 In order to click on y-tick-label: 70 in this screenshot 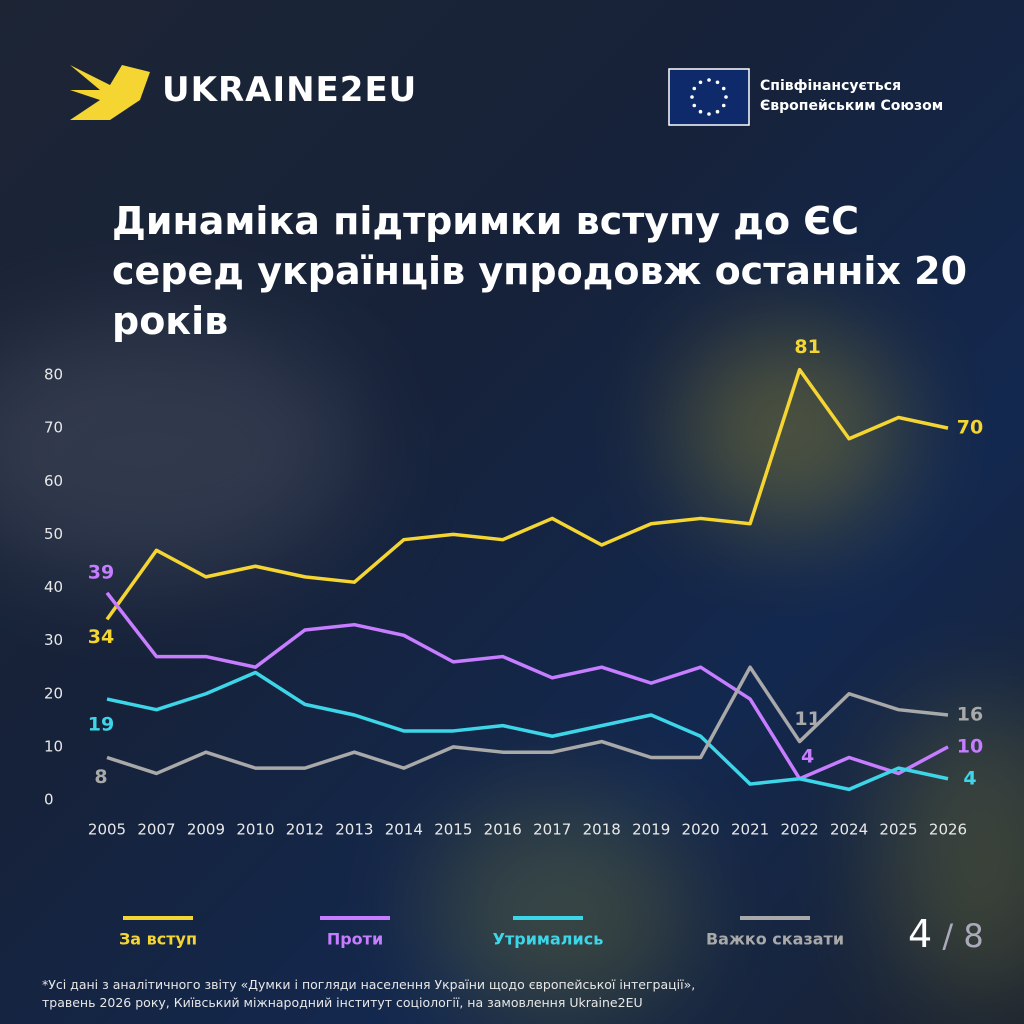, I will do `click(53, 428)`.